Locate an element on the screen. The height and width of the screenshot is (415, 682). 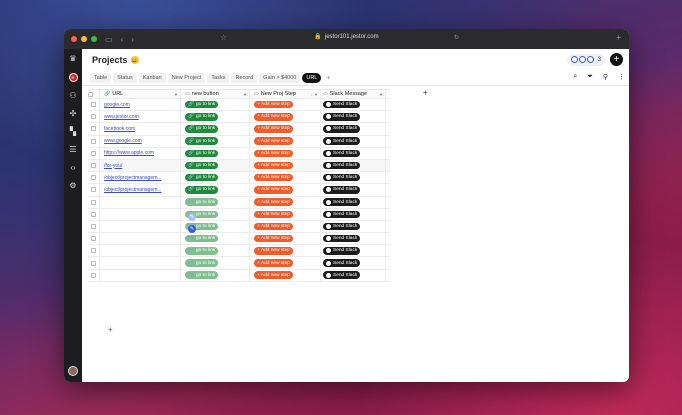
address-bar: 🔒 jestor101.jestor.com is located at coordinates (346, 37).